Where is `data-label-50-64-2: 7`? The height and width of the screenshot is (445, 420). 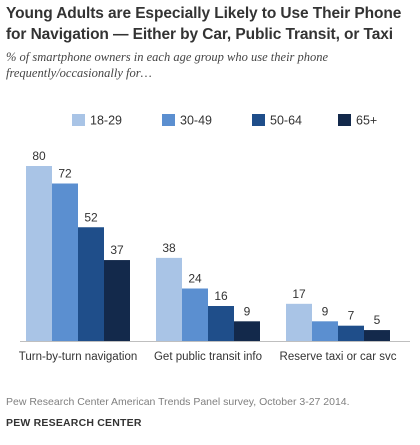 data-label-50-64-2: 7 is located at coordinates (351, 316).